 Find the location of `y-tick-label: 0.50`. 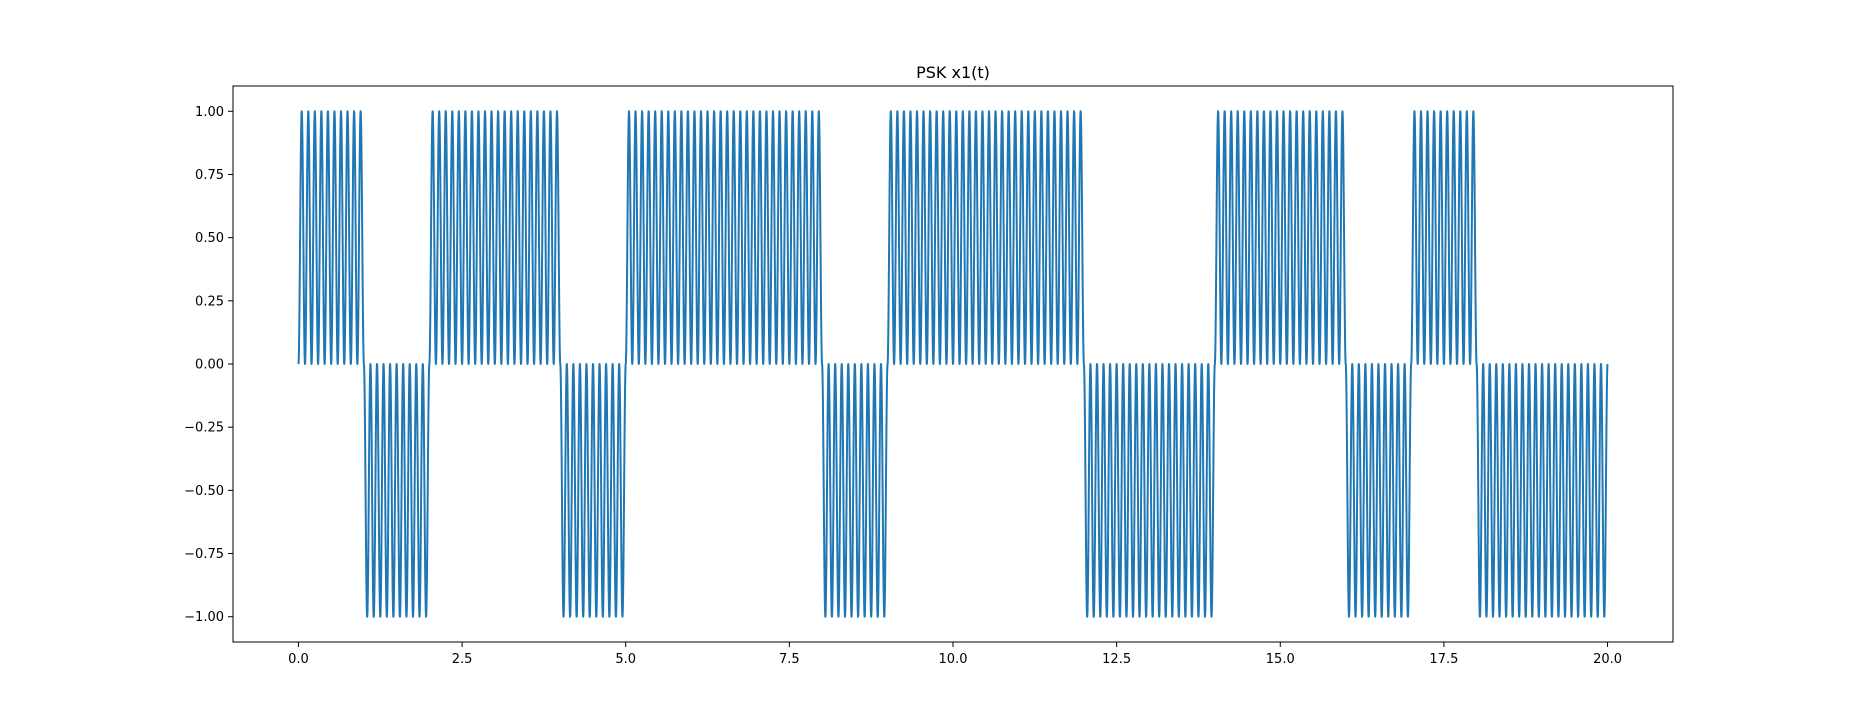

y-tick-label: 0.50 is located at coordinates (209, 238).